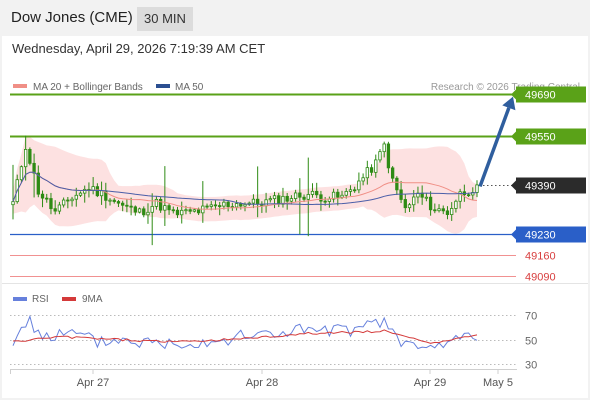  What do you see at coordinates (20, 86) in the screenshot?
I see `ma20-legend-swatch` at bounding box center [20, 86].